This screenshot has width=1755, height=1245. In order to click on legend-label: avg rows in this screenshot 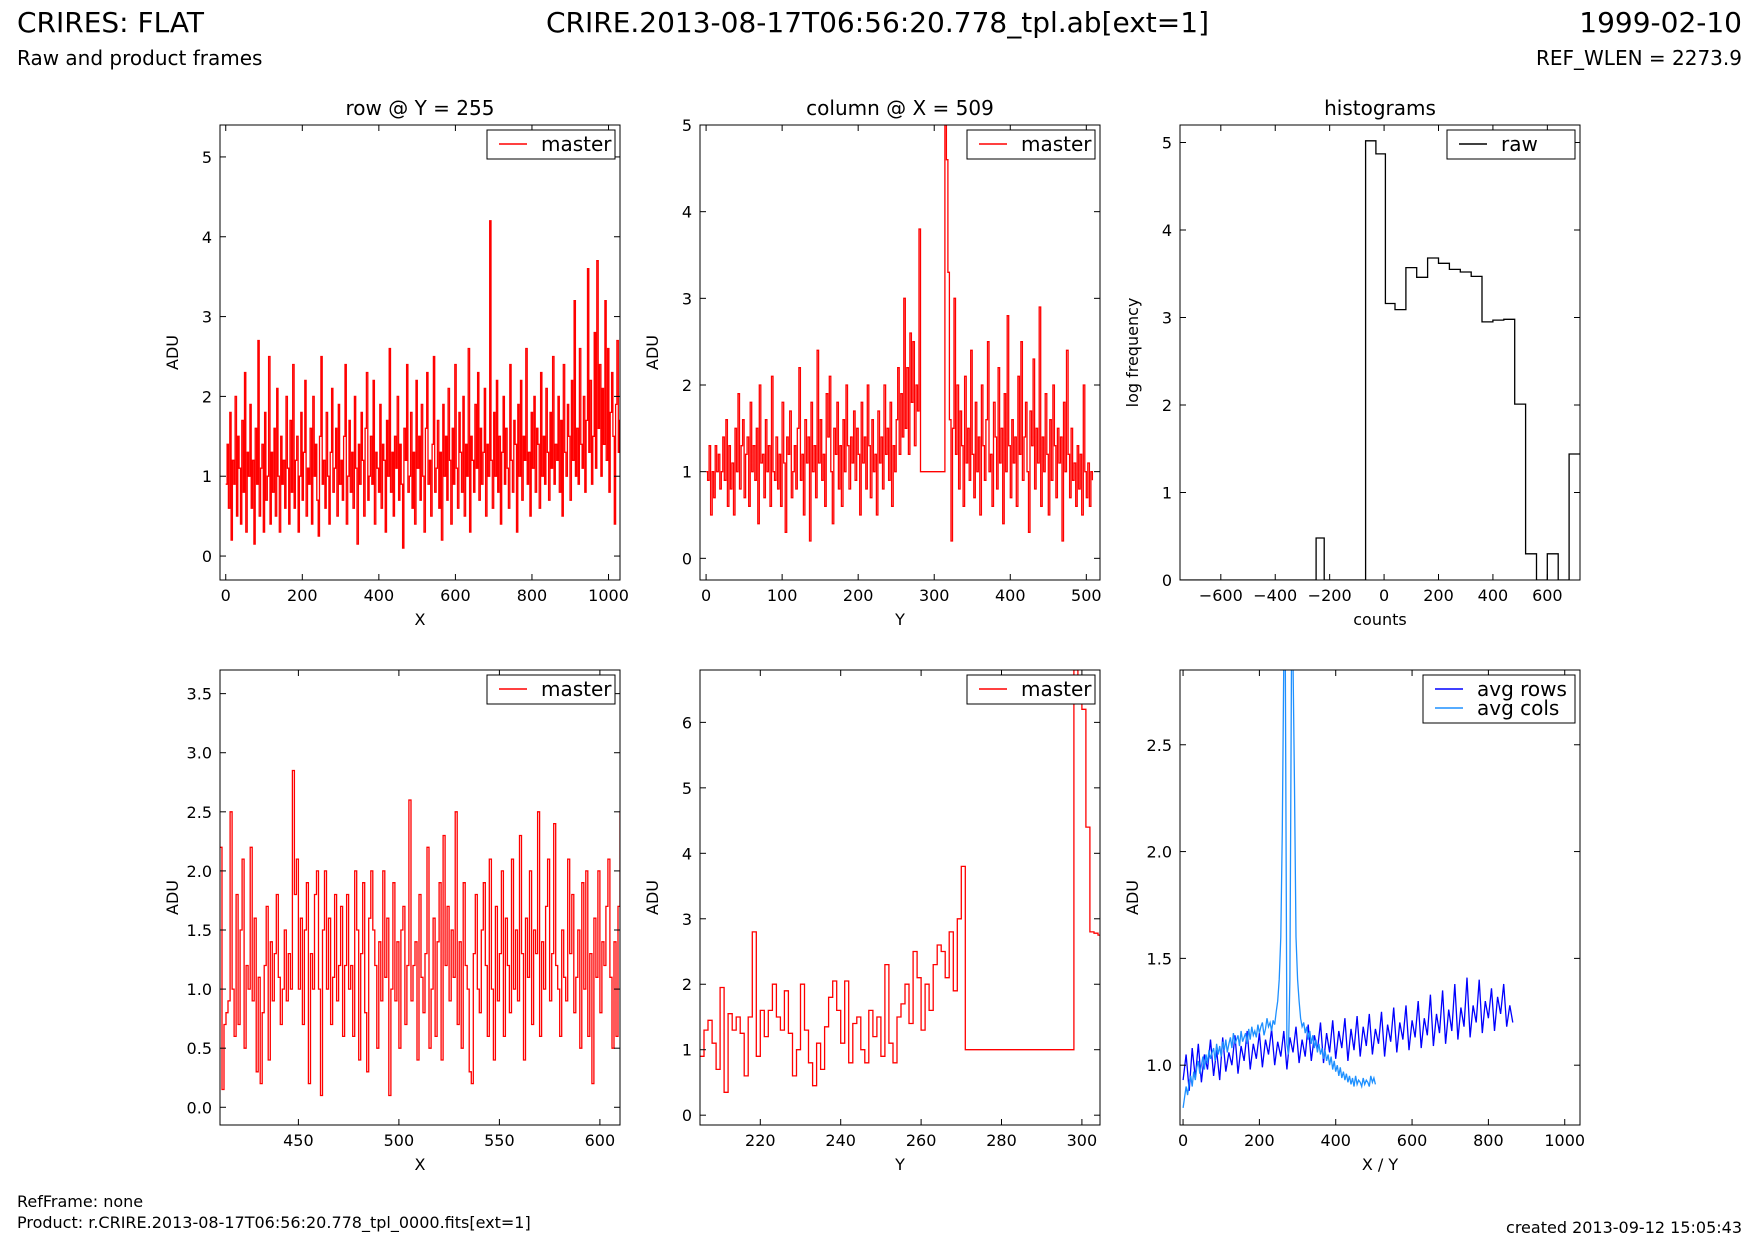, I will do `click(1522, 689)`.